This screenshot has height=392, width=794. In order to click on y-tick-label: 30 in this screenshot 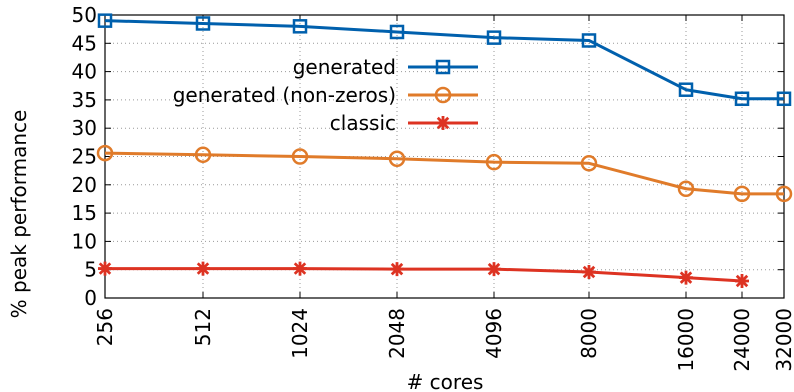, I will do `click(84, 128)`.